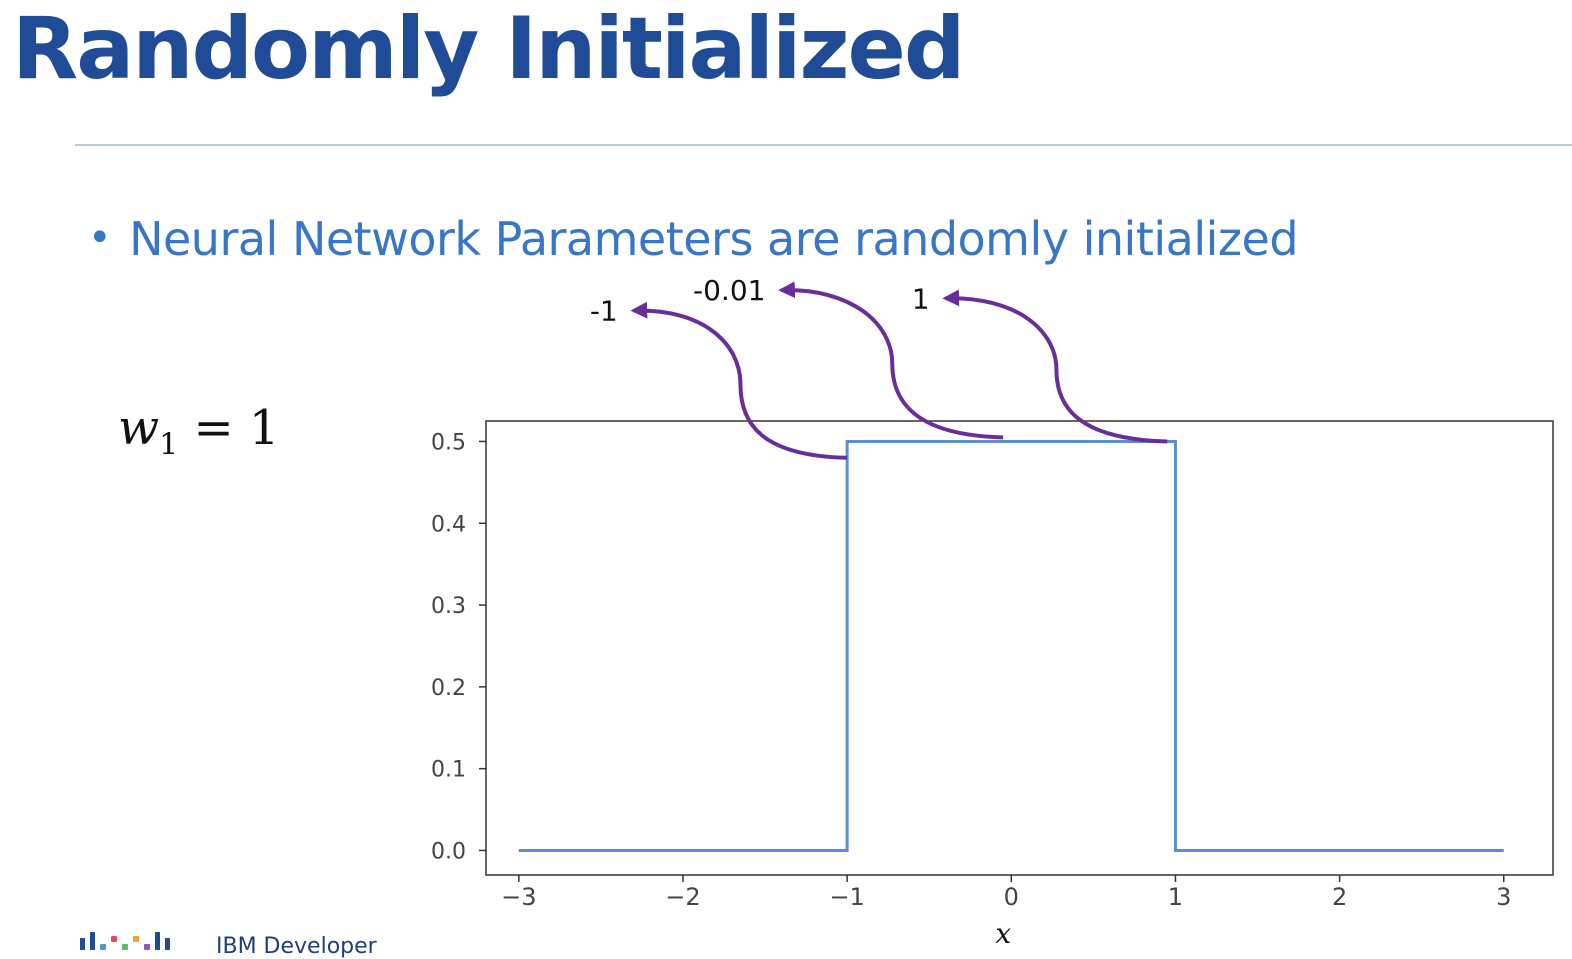  I want to click on y-tick-label: 0.3, so click(448, 606).